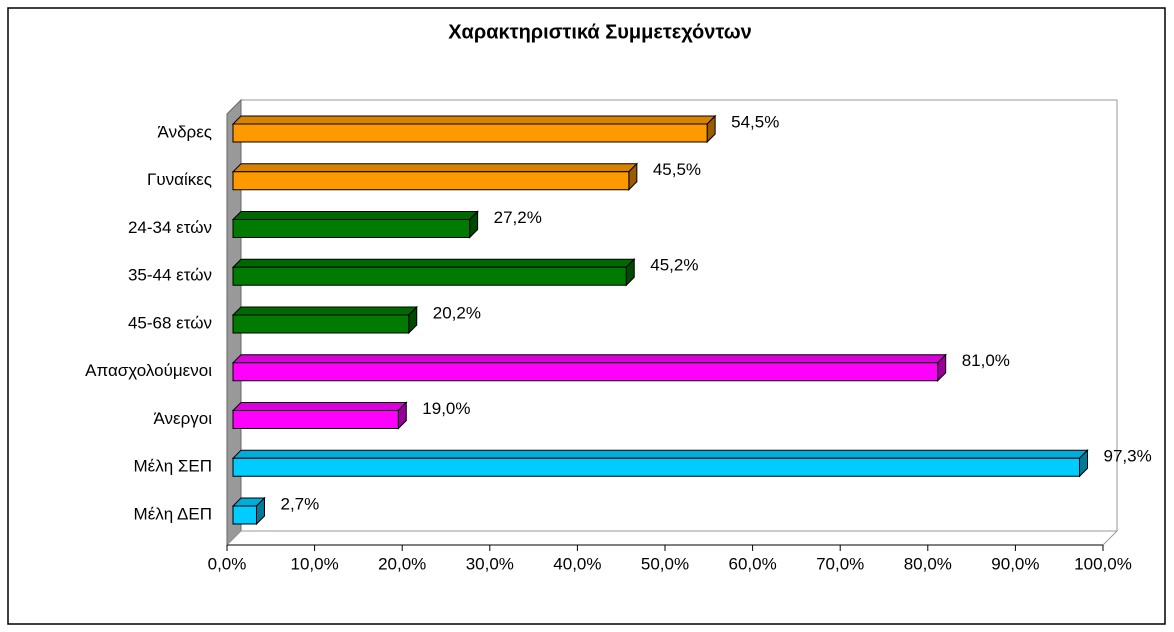  Describe the element at coordinates (577, 563) in the screenshot. I see `x-tick-label: 40,0%` at that location.